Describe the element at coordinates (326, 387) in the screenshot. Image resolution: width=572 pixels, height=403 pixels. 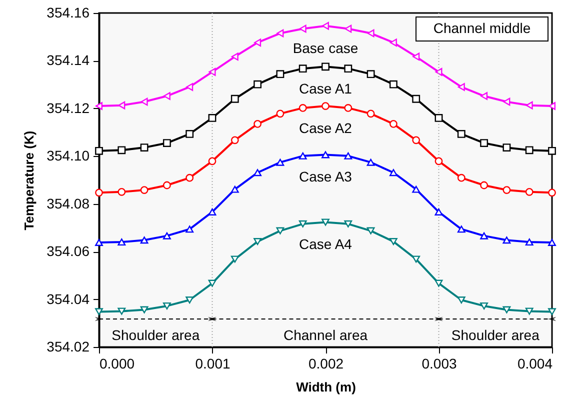
I see `x-axis-title: Width (m)` at that location.